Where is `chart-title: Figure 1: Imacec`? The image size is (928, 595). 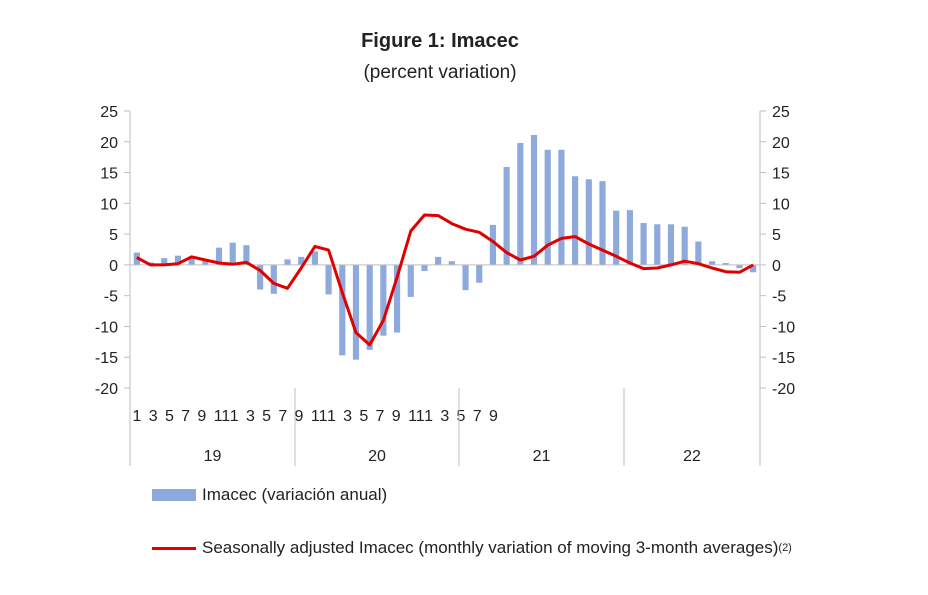 chart-title: Figure 1: Imacec is located at coordinates (440, 41).